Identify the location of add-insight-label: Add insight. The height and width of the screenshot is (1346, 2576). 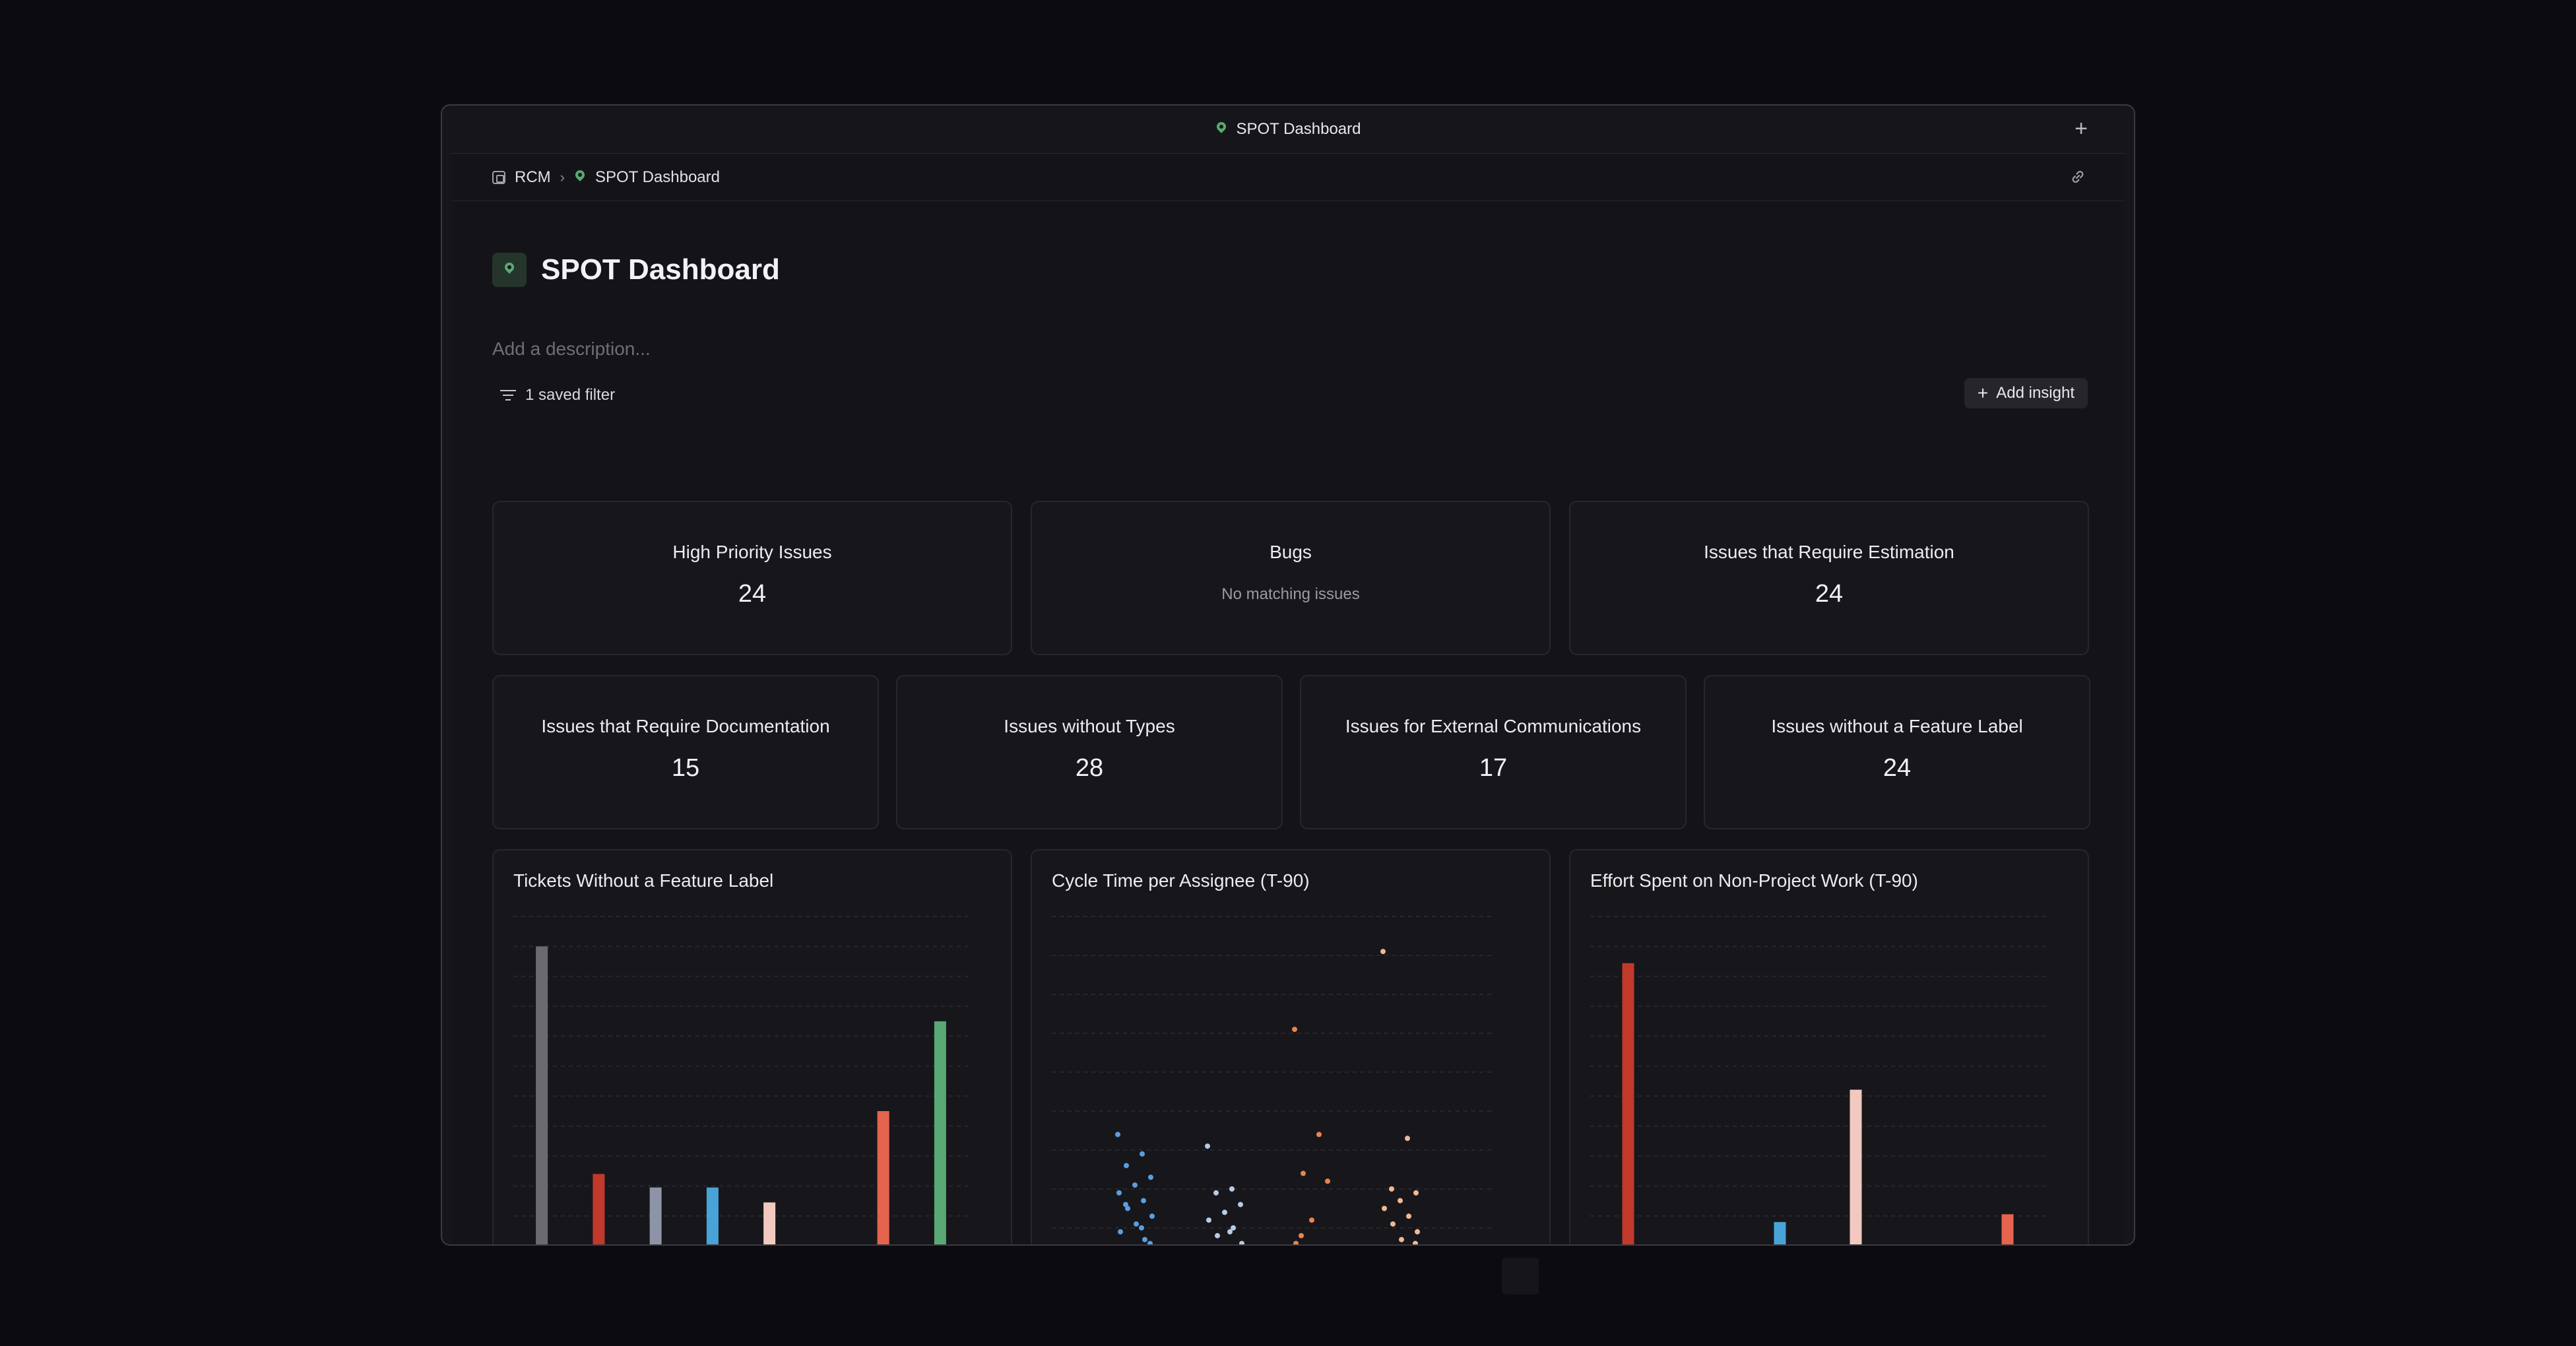
(2035, 393).